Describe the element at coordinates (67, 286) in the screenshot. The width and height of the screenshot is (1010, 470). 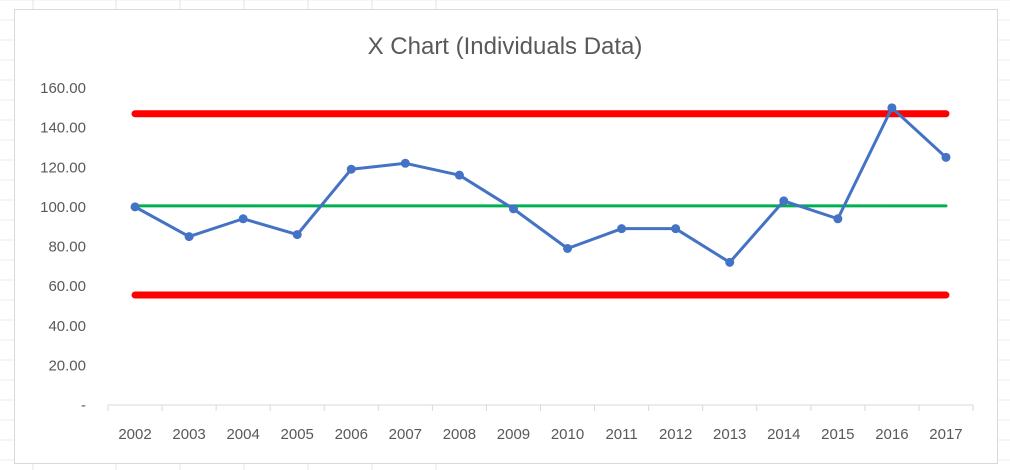
I see `y-tick-label: 60.00` at that location.